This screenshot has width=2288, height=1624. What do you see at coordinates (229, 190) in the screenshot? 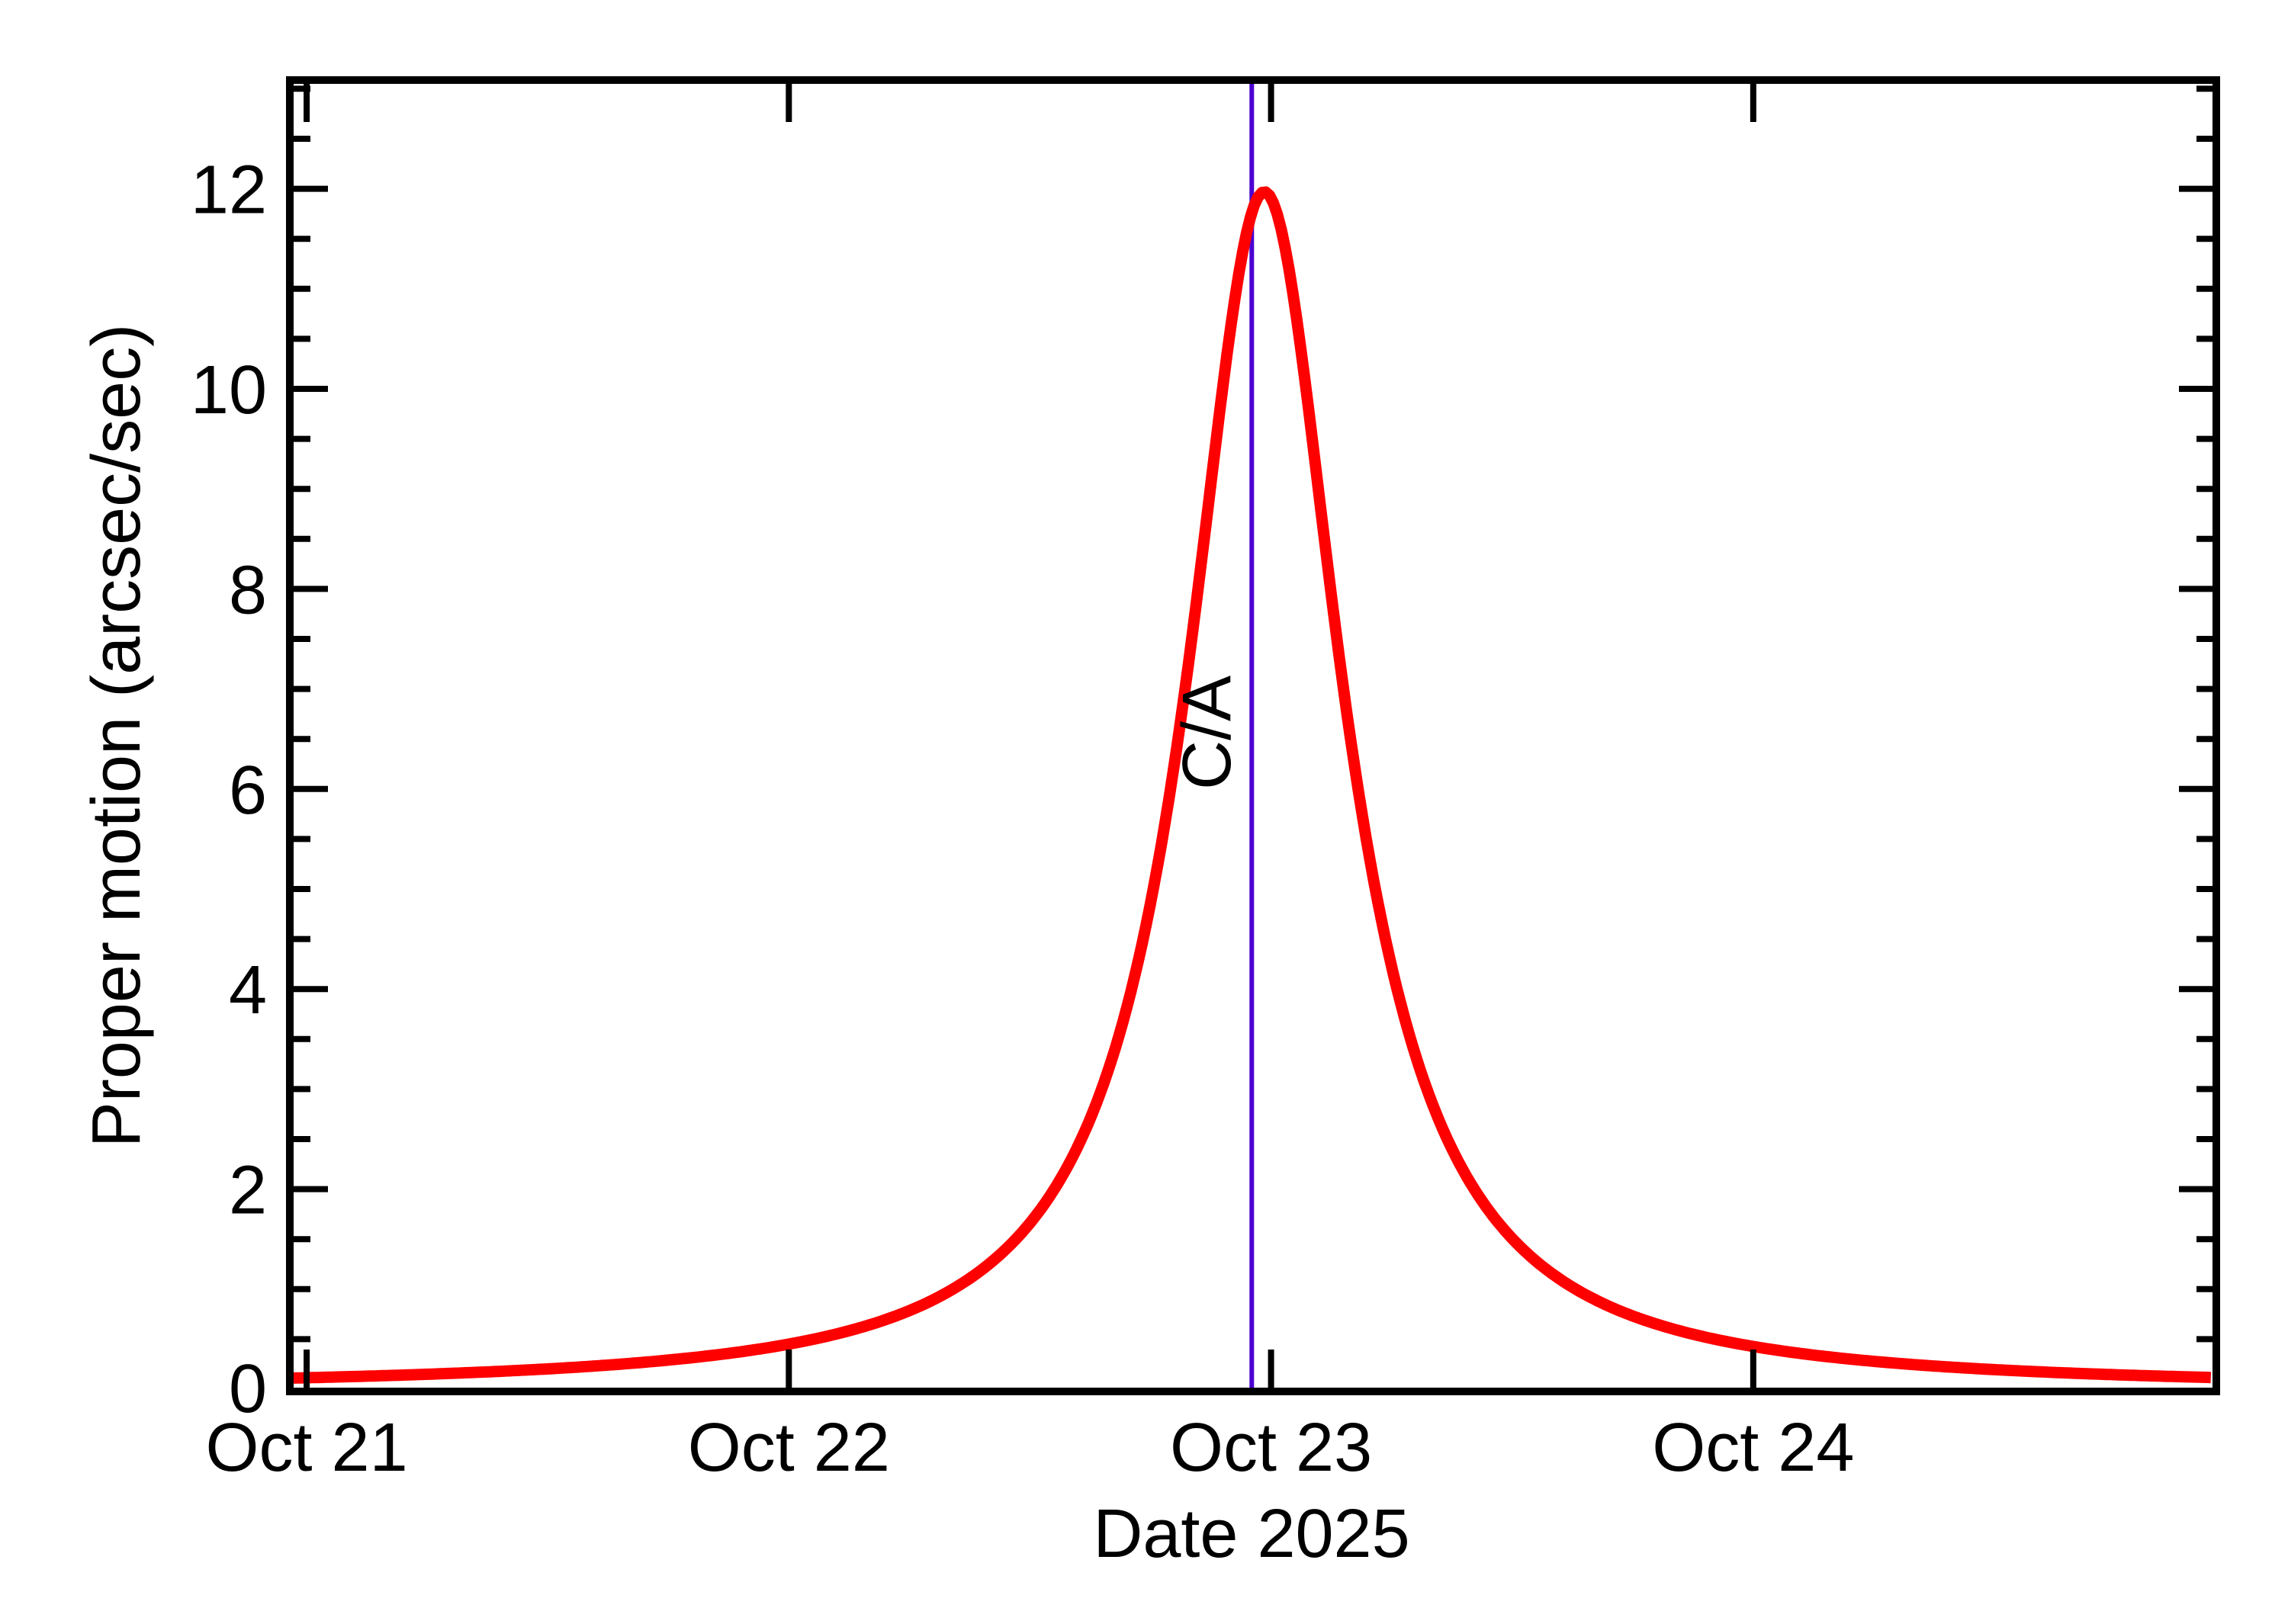
I see `y-tick-label: 12` at bounding box center [229, 190].